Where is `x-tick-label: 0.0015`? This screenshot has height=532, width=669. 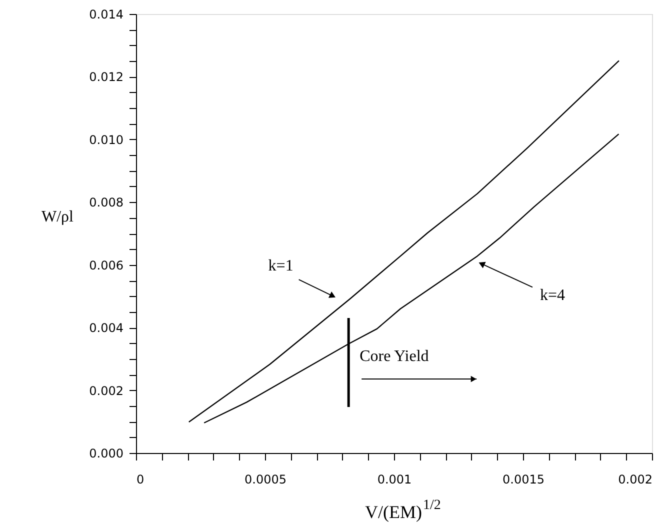 x-tick-label: 0.0015 is located at coordinates (523, 479).